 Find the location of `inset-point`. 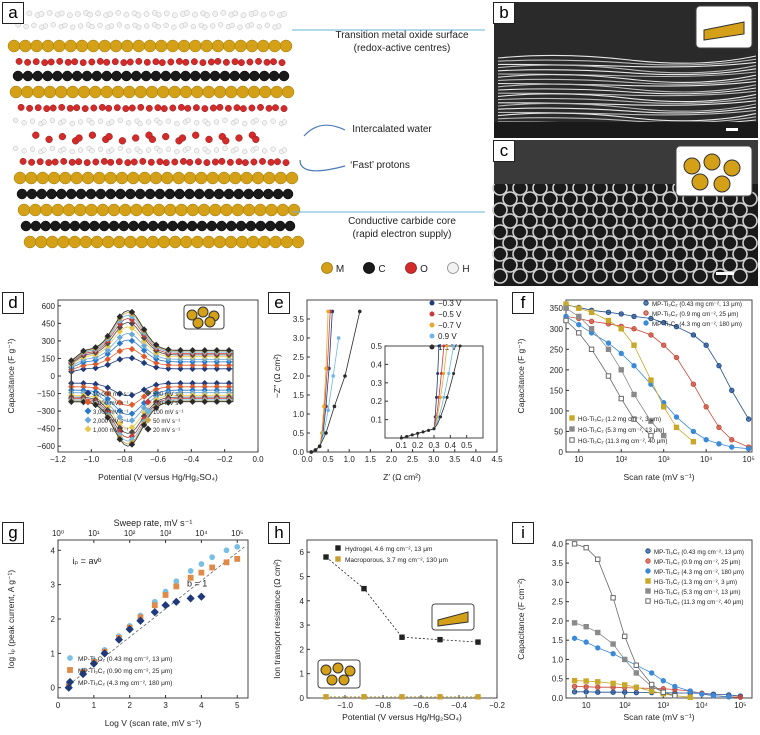

inset-point is located at coordinates (441, 373).